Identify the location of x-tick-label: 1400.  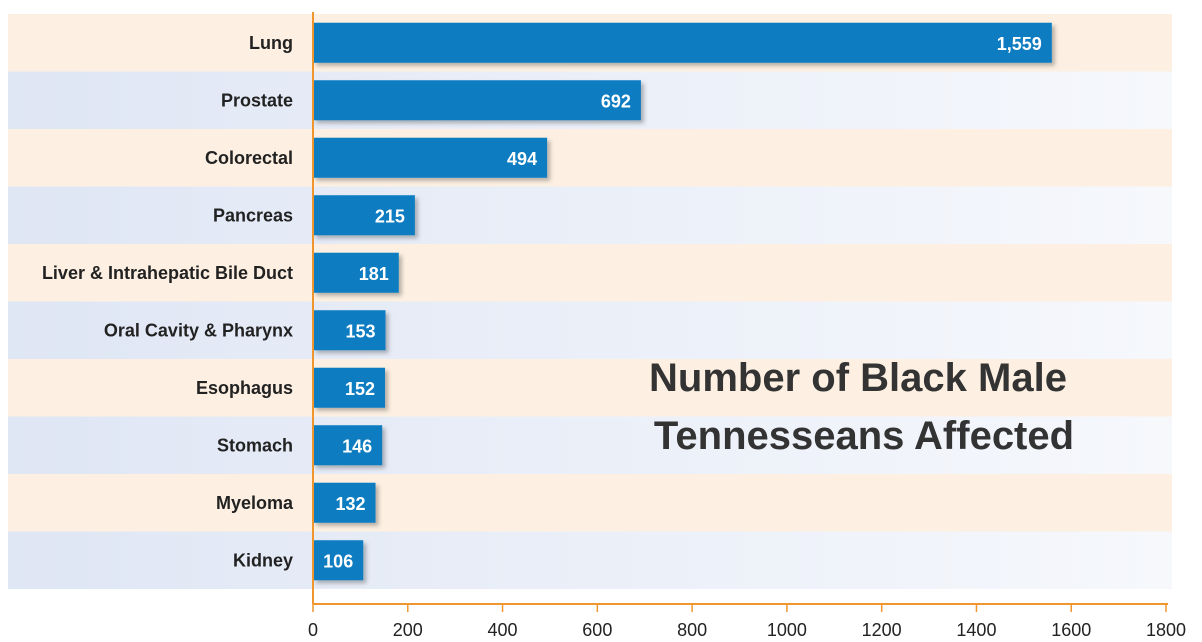
(976, 630).